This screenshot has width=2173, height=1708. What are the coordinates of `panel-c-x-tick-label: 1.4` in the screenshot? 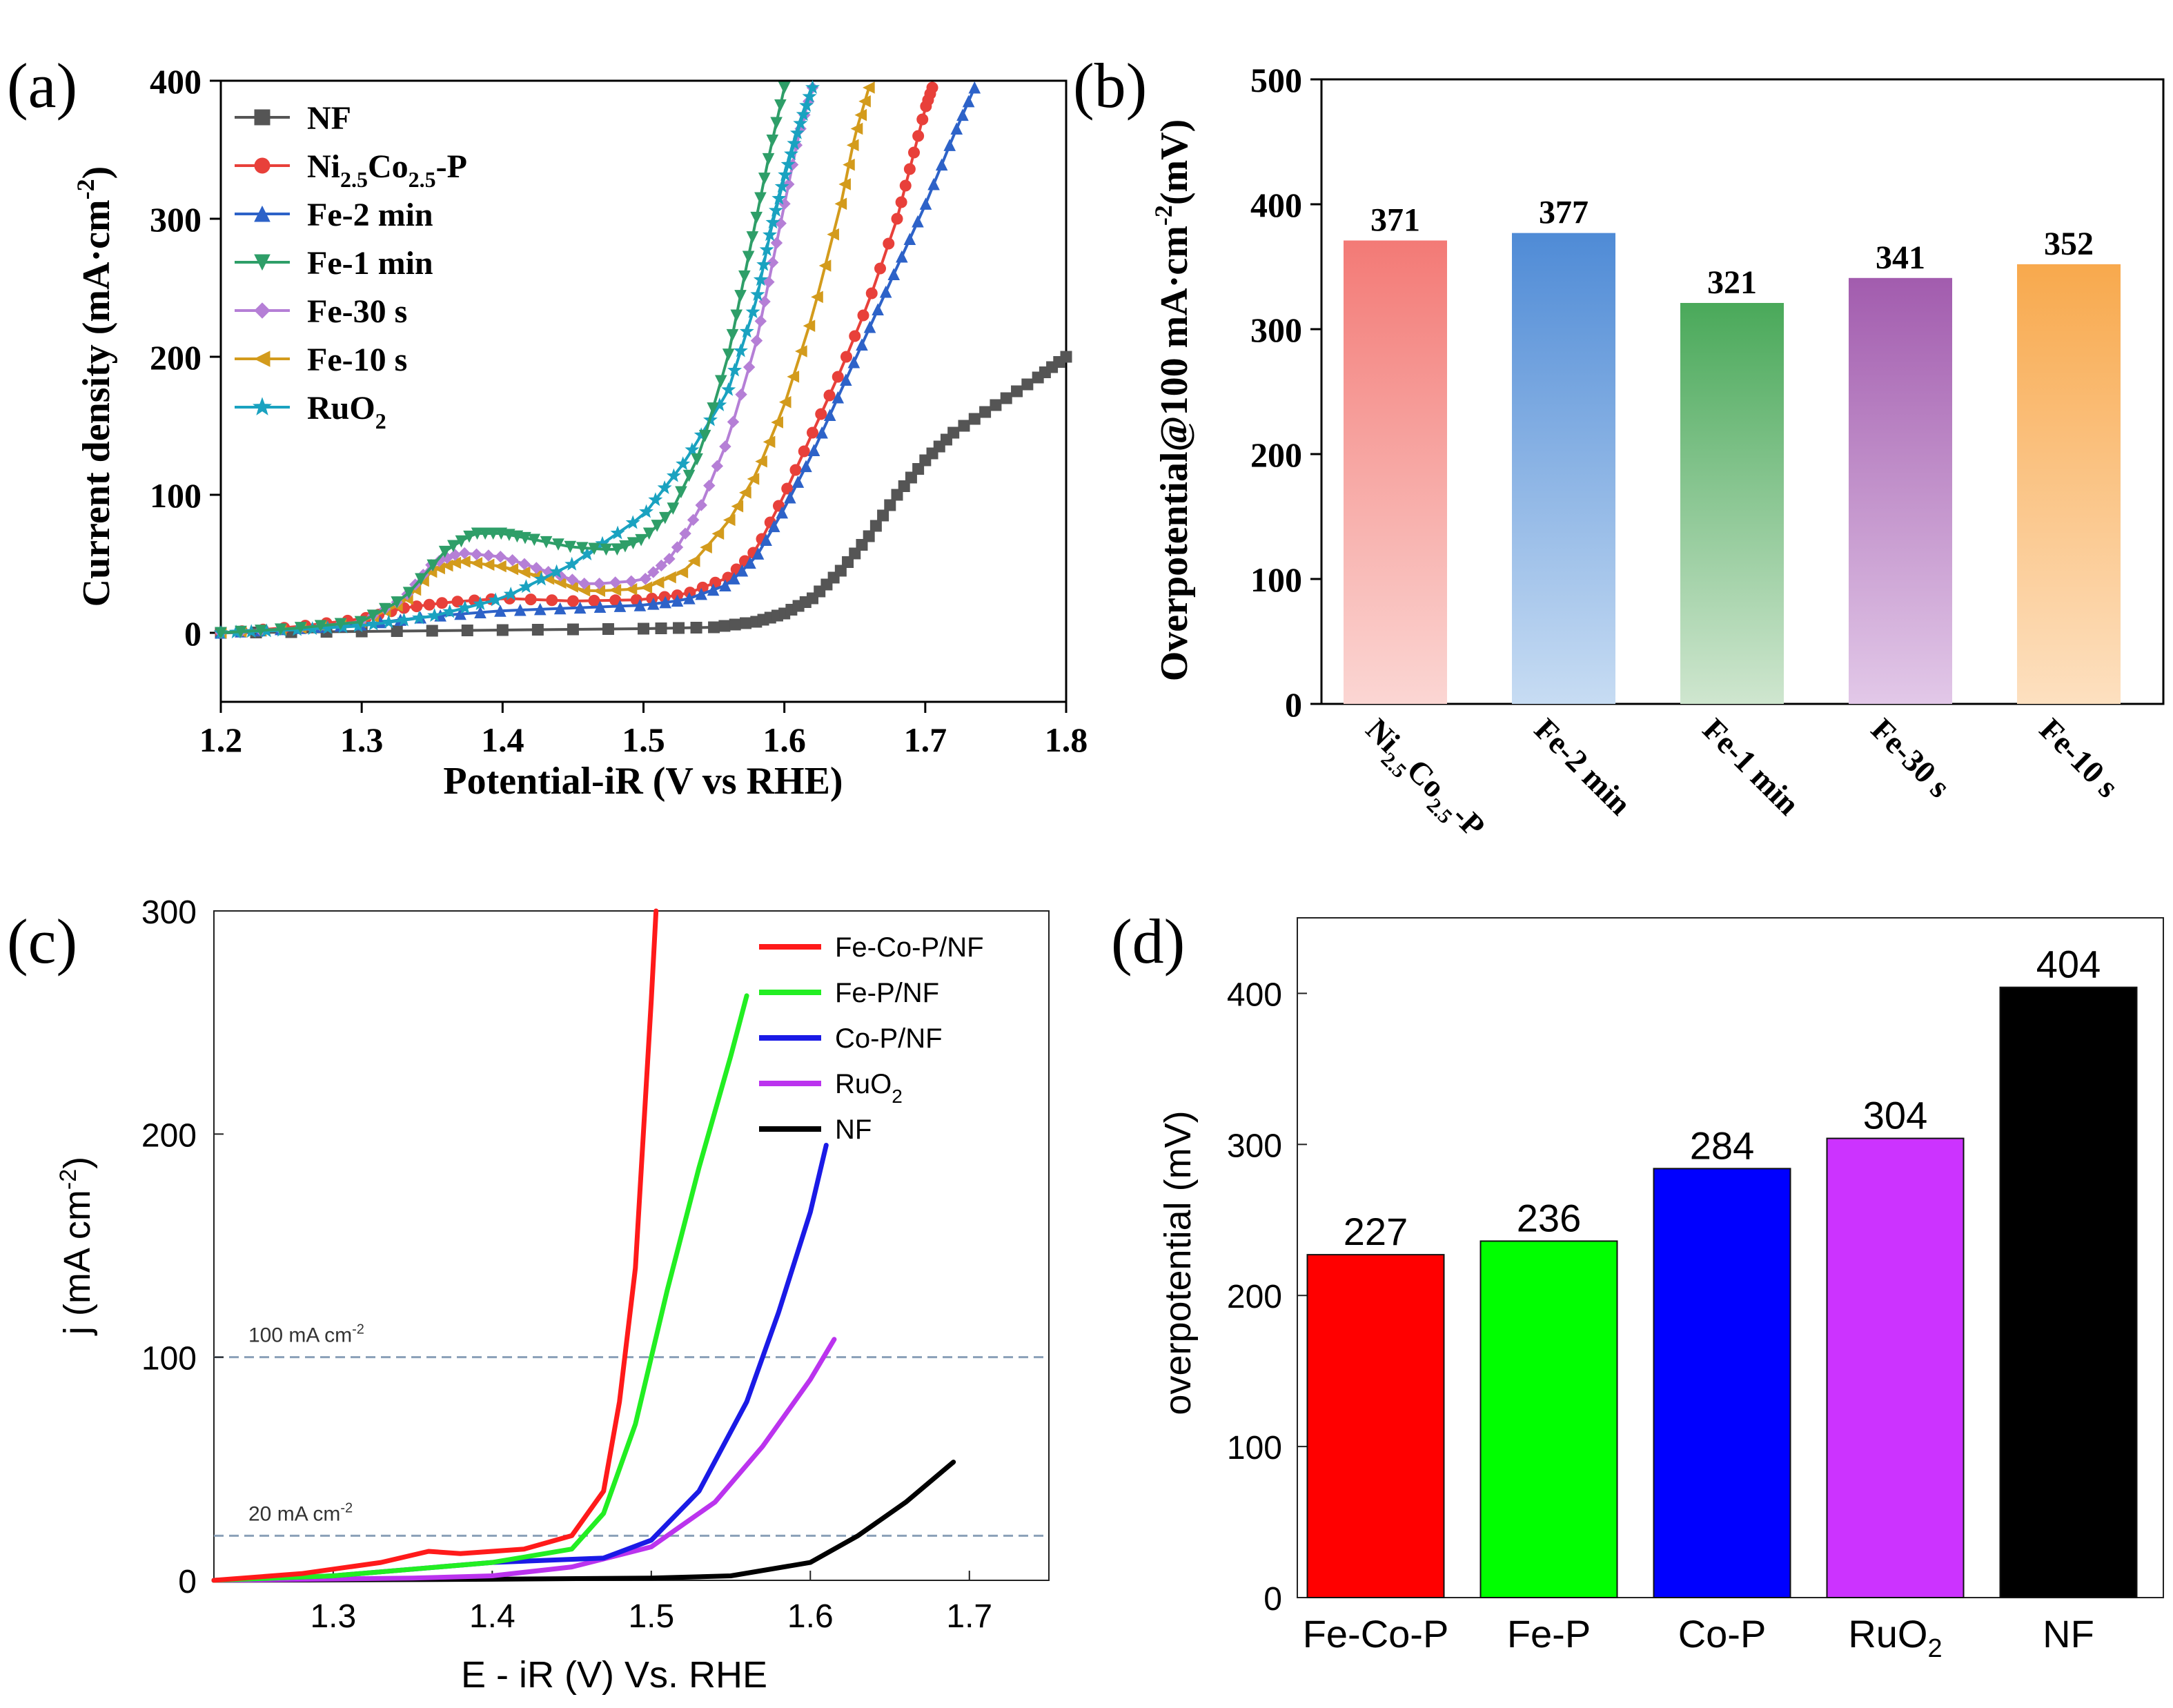 It's located at (492, 1616).